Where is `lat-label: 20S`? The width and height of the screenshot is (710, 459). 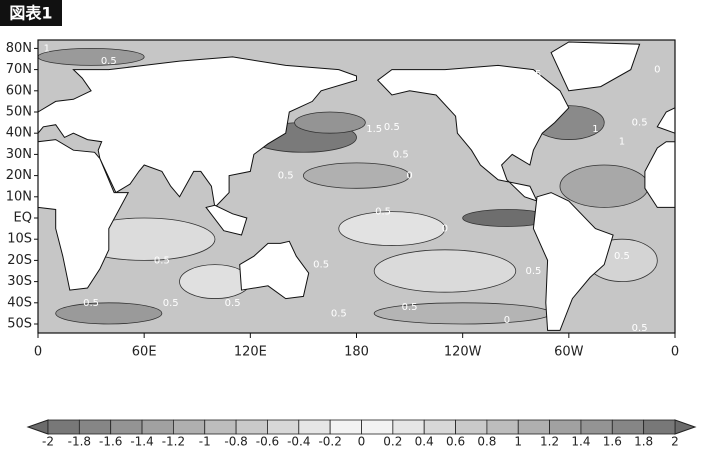
lat-label: 20S is located at coordinates (19, 260).